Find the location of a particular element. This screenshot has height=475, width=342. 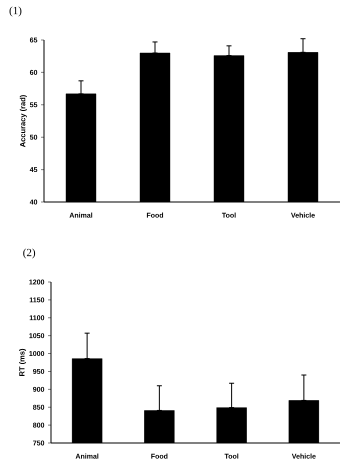

chart-title: (2) is located at coordinates (29, 253).